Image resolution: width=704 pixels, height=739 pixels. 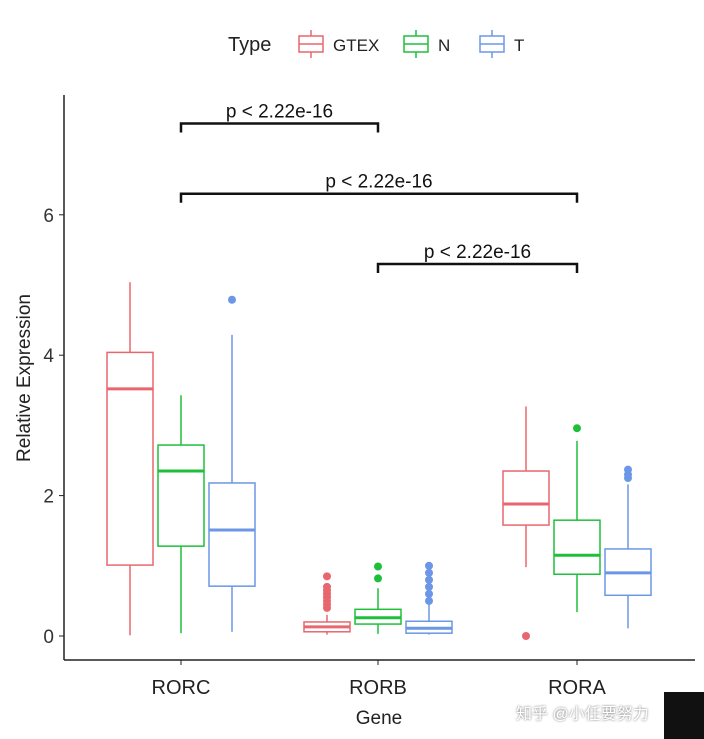 I want to click on x-tick-label: RORC, so click(x=181, y=688).